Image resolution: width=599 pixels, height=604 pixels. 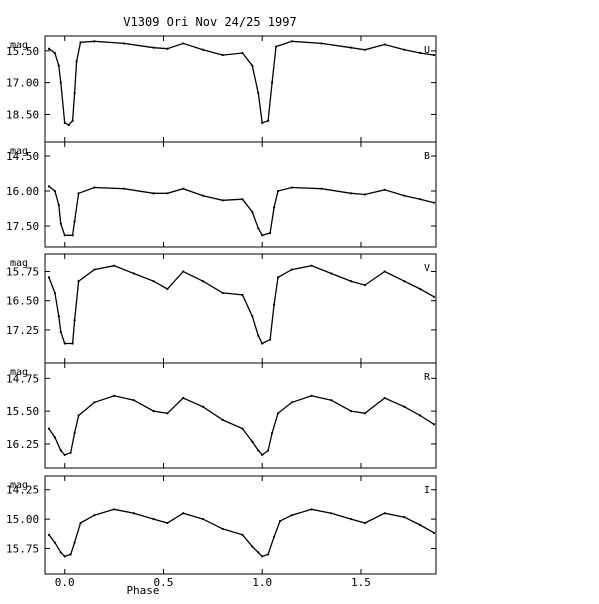 I want to click on panel-b: mag B 14.50 16.00 17.50, so click(x=221, y=194).